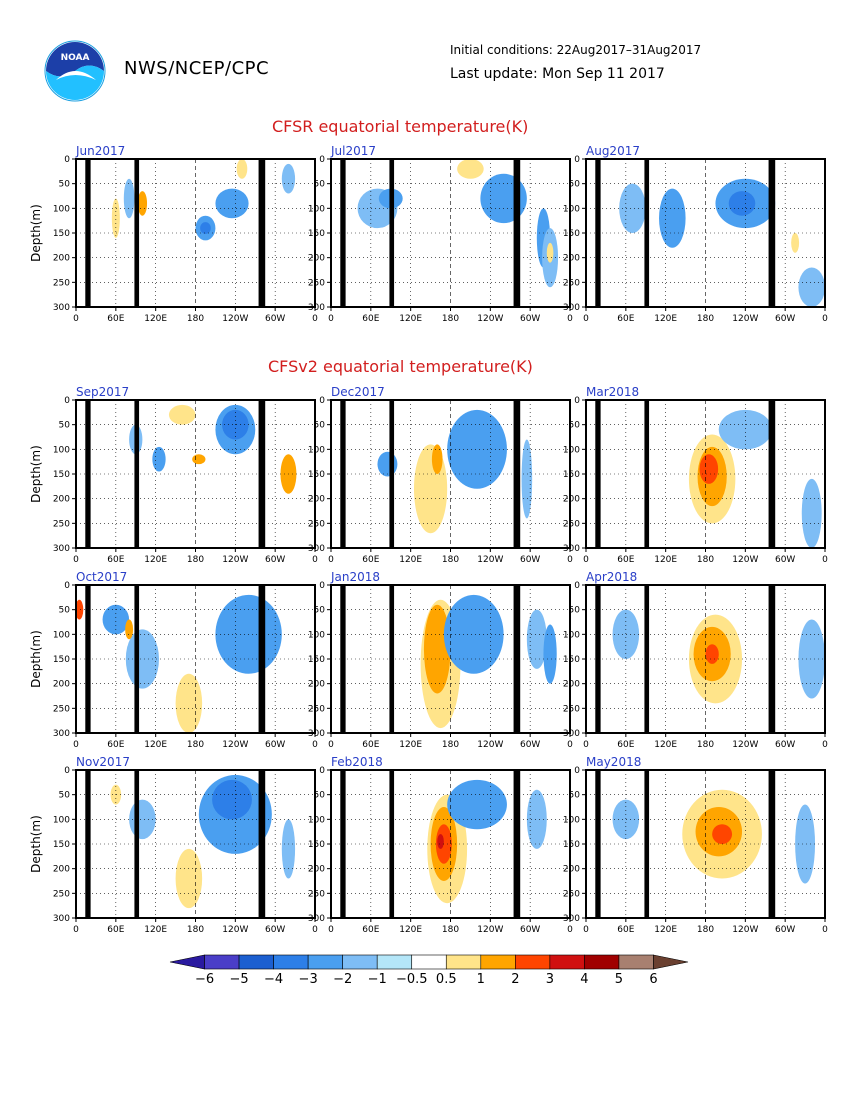  Describe the element at coordinates (429, 970) in the screenshot. I see `colorbar: −6 −5 −4 −3 −2 −1 −0.5 0.5 1 2 3 4 5 6` at that location.